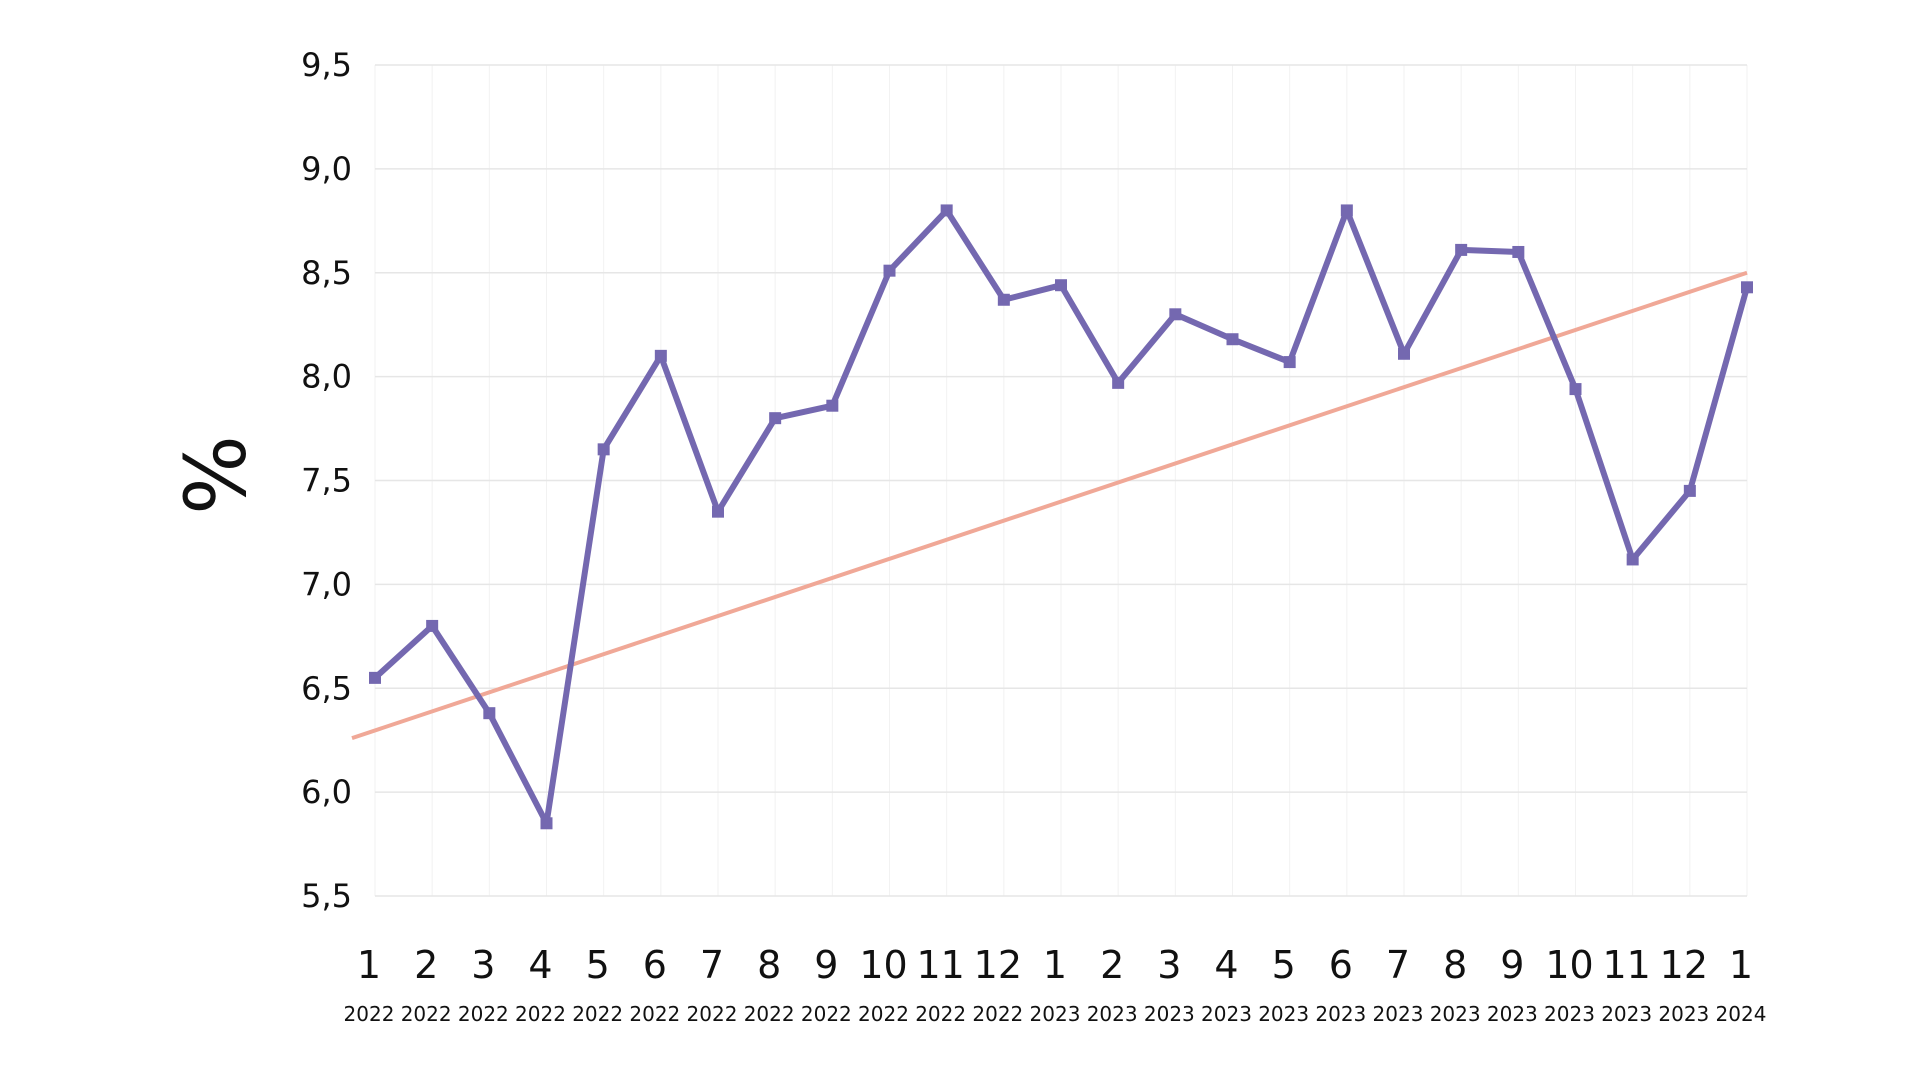 This screenshot has width=1920, height=1080. I want to click on y-axis-tick-labels: 9,5 9,0 8,5 8,0 7,5 7,0 6,5 6,0 5,5, so click(326, 480).